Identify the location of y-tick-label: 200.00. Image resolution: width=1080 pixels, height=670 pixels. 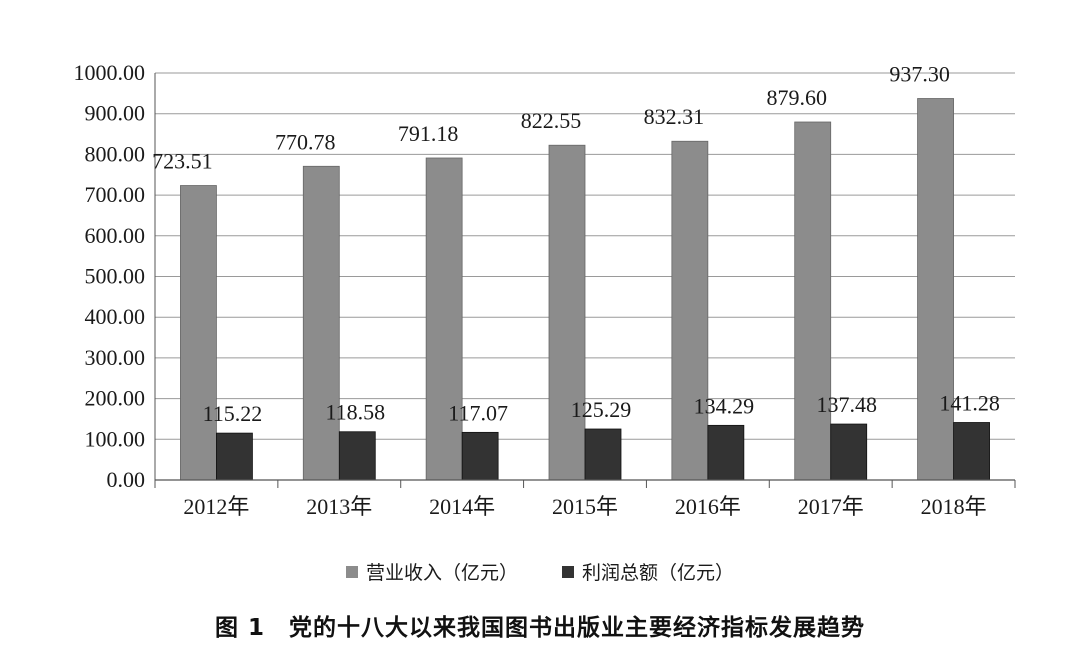
(115, 398).